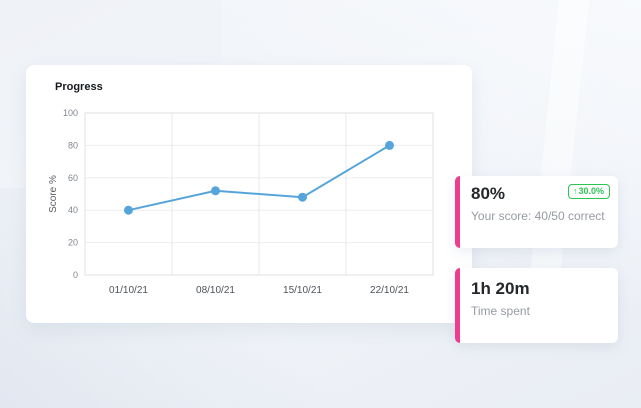 The image size is (641, 408). I want to click on score-card-accent-stripe, so click(457, 212).